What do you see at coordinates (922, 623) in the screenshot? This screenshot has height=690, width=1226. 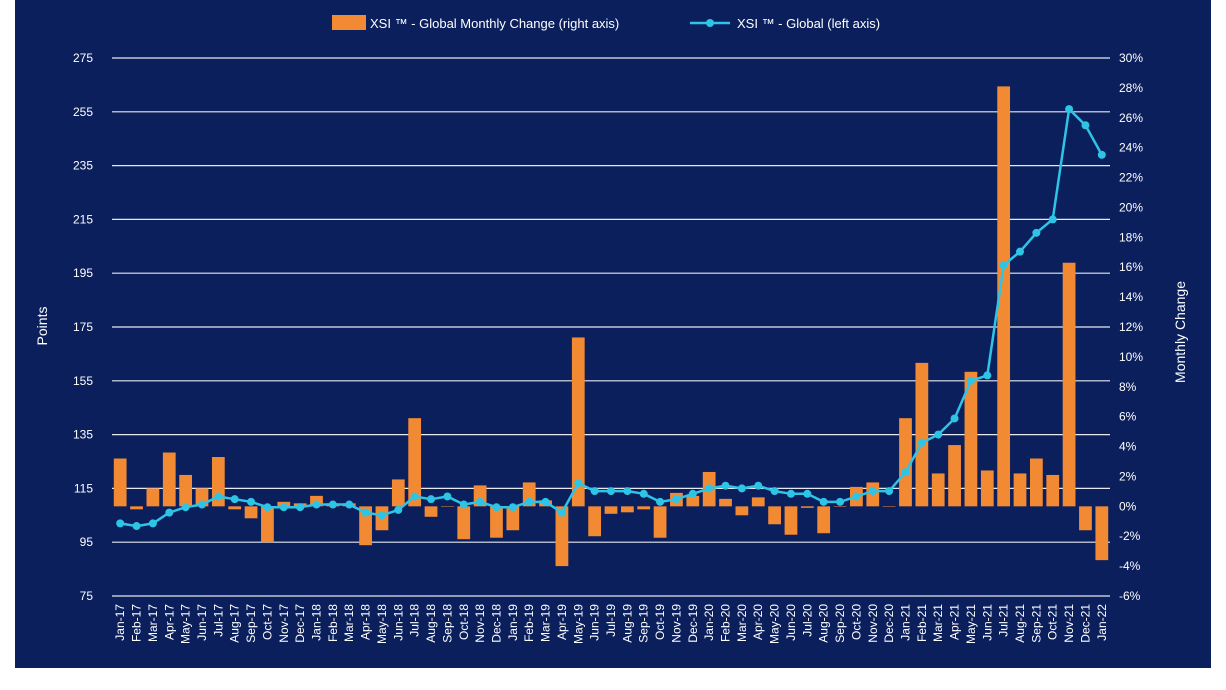 I see `x-tick-label: Feb-21` at bounding box center [922, 623].